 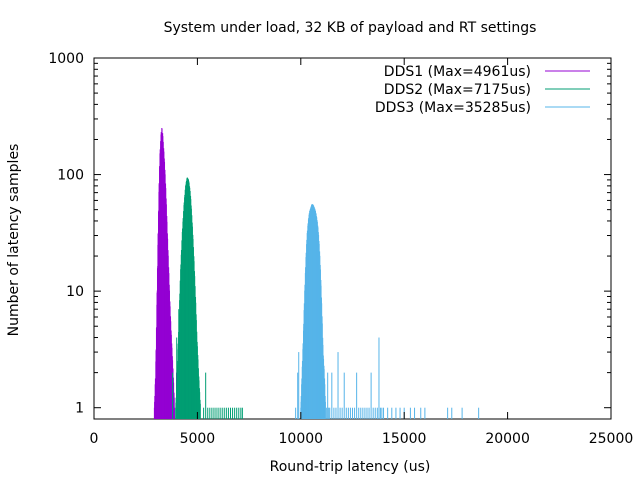 What do you see at coordinates (94, 439) in the screenshot?
I see `x-tick-label: 0` at bounding box center [94, 439].